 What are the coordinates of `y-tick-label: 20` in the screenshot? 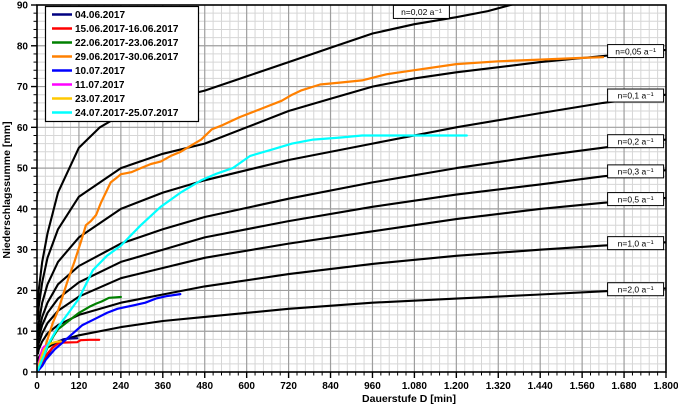 It's located at (23, 291).